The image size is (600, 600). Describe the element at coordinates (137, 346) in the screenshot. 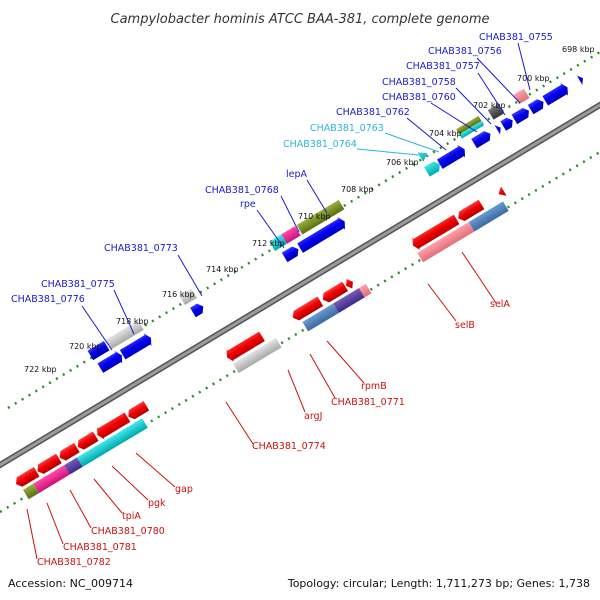

I see `gene-arrow-0775b` at that location.